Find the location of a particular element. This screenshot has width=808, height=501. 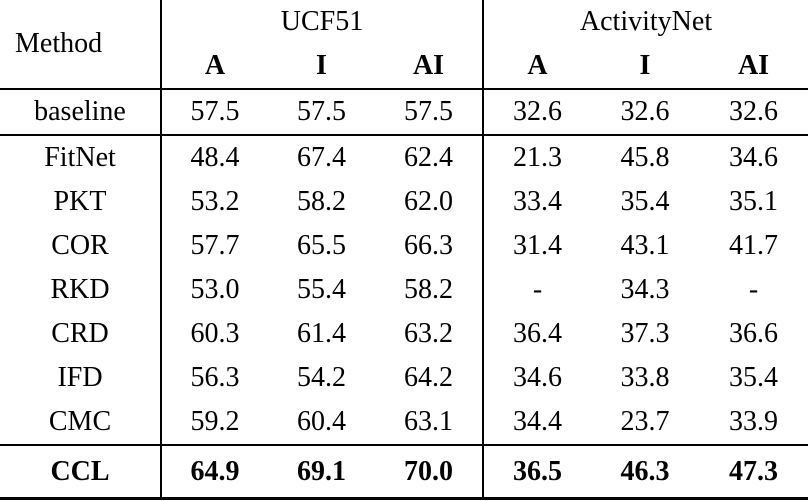

value-cell: 47.3 is located at coordinates (754, 471).